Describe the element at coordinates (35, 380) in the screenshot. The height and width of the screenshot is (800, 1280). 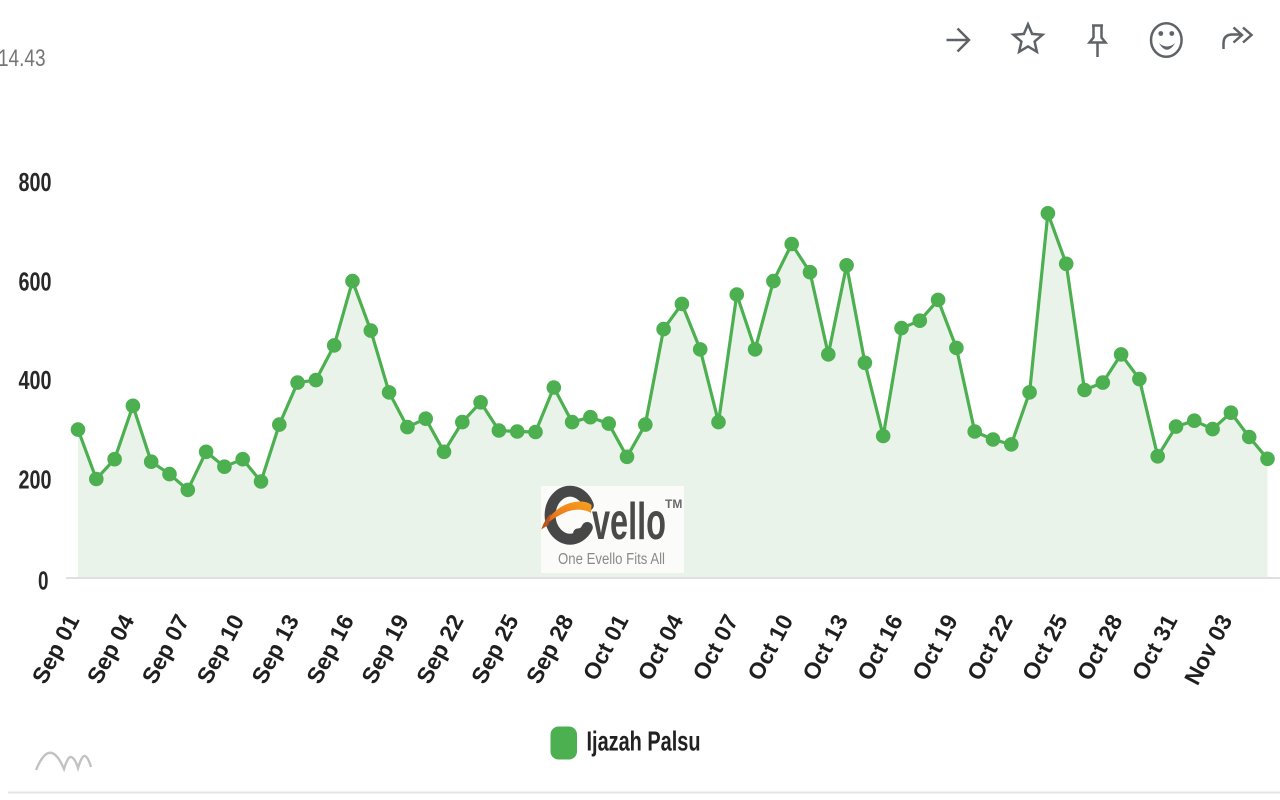
I see `svg-text: 400` at that location.